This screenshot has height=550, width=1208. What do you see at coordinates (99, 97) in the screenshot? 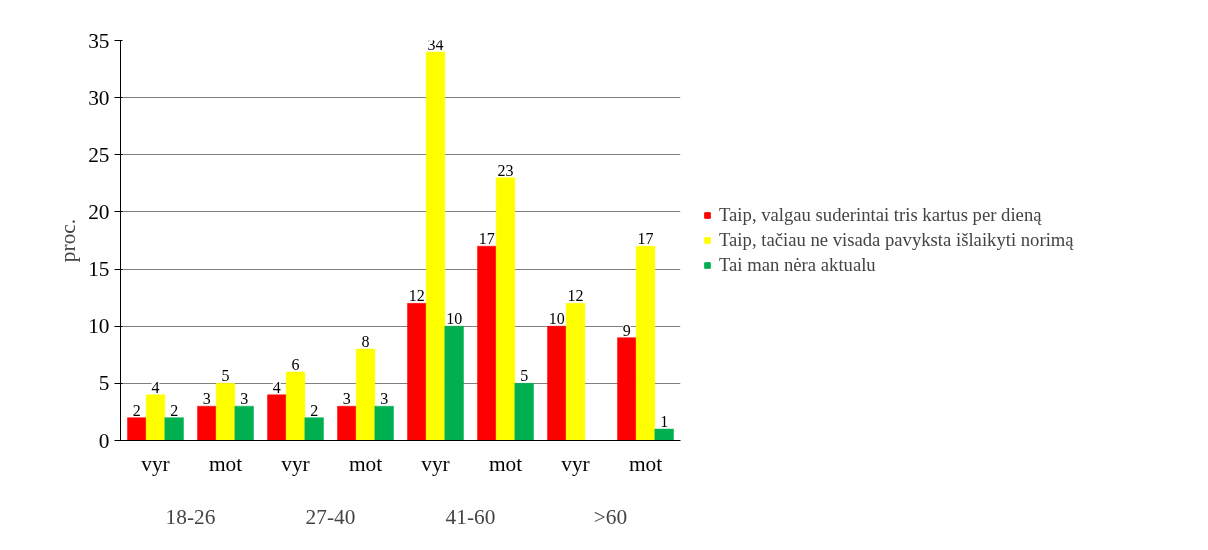
I see `y-tick-label: 30` at bounding box center [99, 97].